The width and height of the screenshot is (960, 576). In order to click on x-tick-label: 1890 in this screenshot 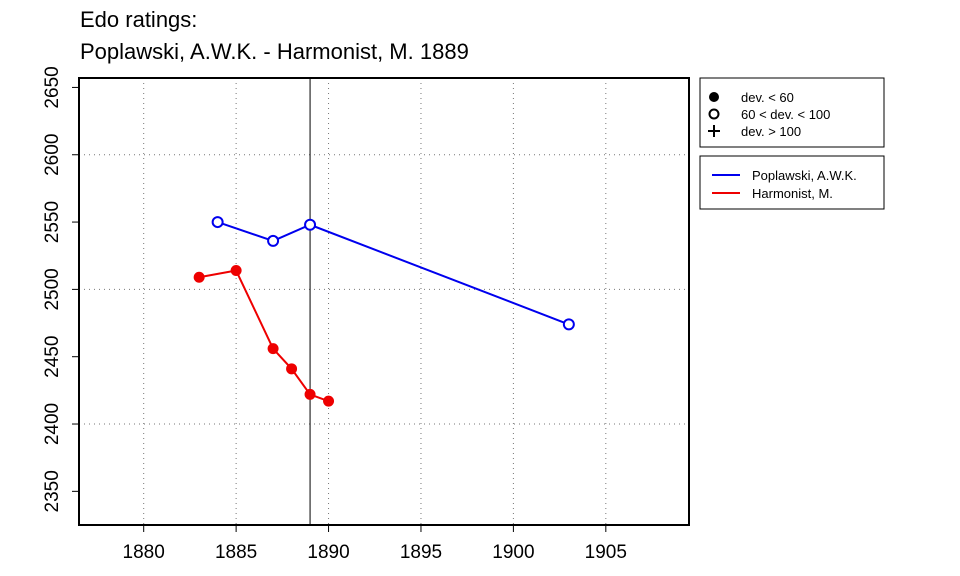, I will do `click(328, 552)`.